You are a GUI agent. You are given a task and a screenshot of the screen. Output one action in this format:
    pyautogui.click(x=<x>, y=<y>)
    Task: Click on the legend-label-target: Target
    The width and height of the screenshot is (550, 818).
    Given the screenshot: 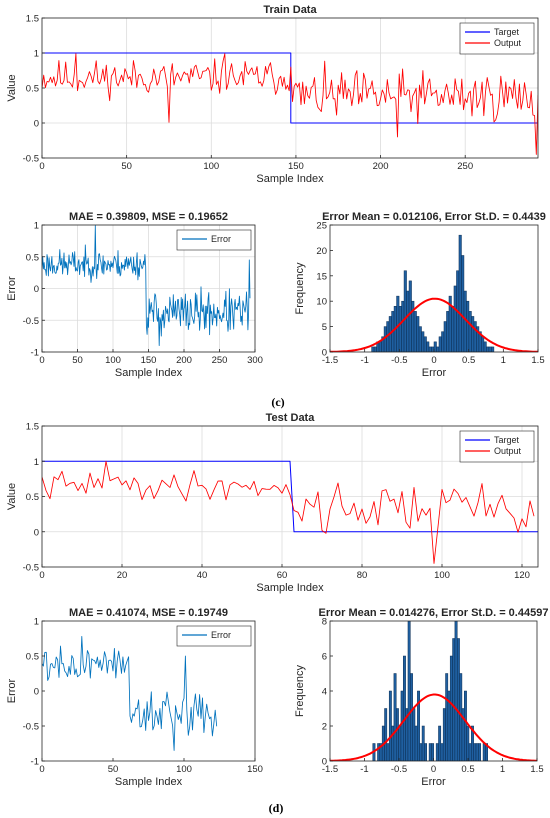 What is the action you would take?
    pyautogui.click(x=507, y=440)
    